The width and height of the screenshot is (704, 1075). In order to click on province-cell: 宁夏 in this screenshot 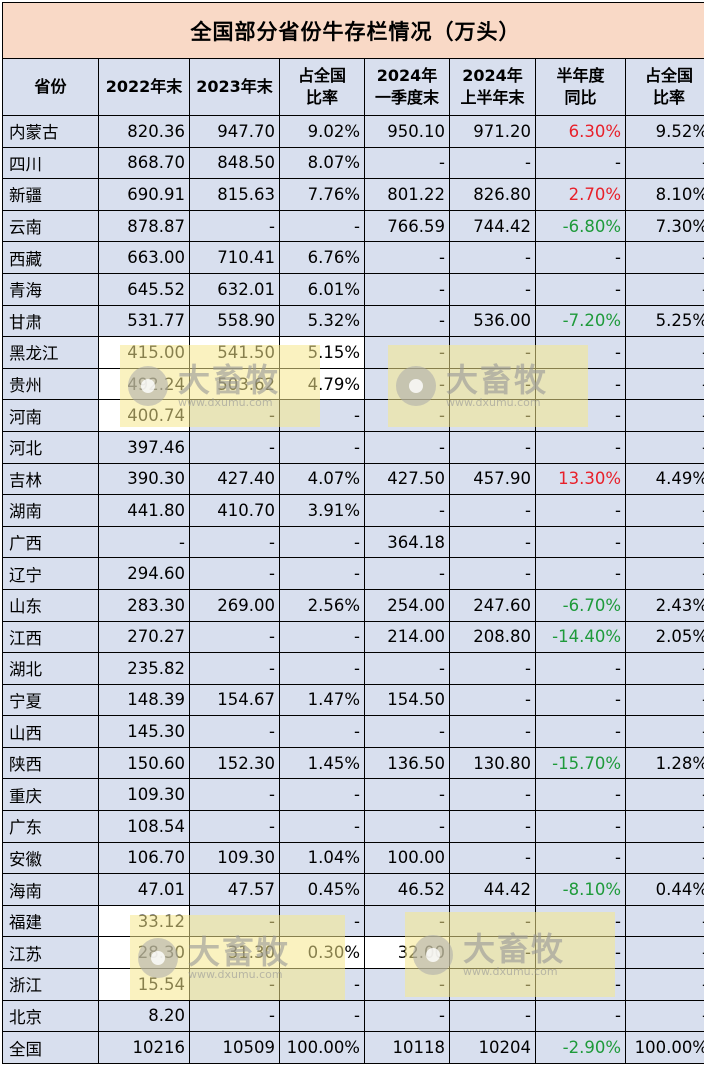, I will do `click(50, 700)`.